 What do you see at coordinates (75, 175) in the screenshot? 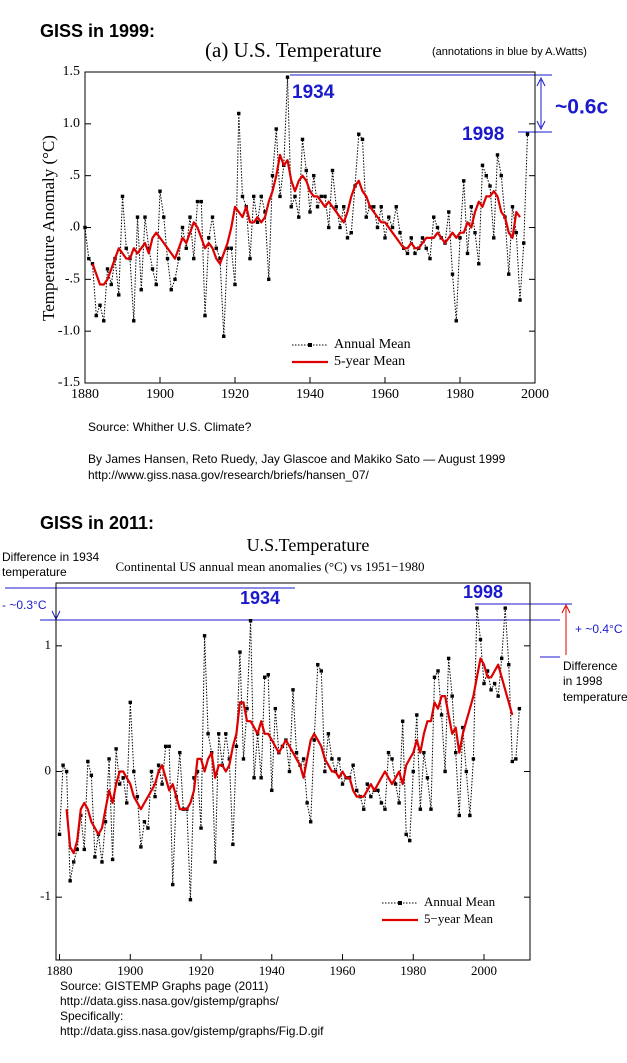
I see `y-tick-label: .5` at bounding box center [75, 175].